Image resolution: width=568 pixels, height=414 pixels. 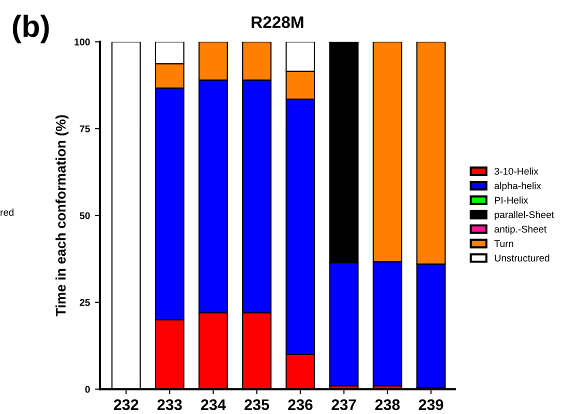 What do you see at coordinates (7, 212) in the screenshot?
I see `text: red` at bounding box center [7, 212].